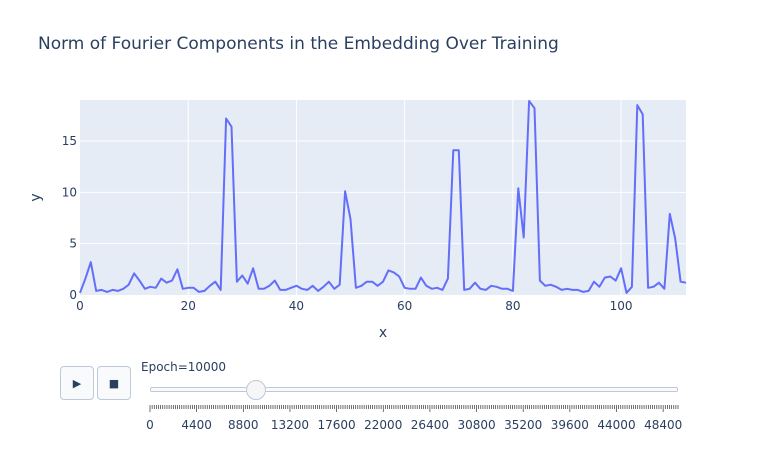  Describe the element at coordinates (73, 244) in the screenshot. I see `y-tick-label: 5` at that location.